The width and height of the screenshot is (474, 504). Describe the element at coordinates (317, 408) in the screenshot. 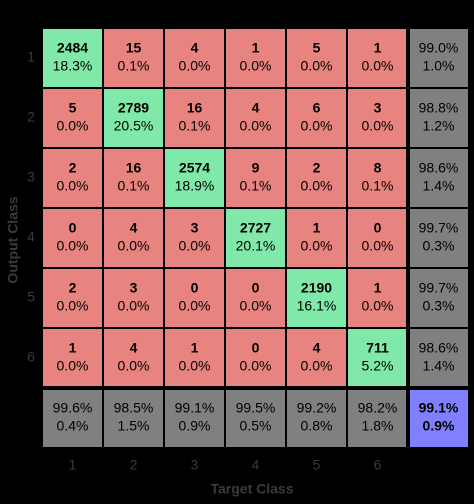

I see `cell-top: 99.2%` at that location.